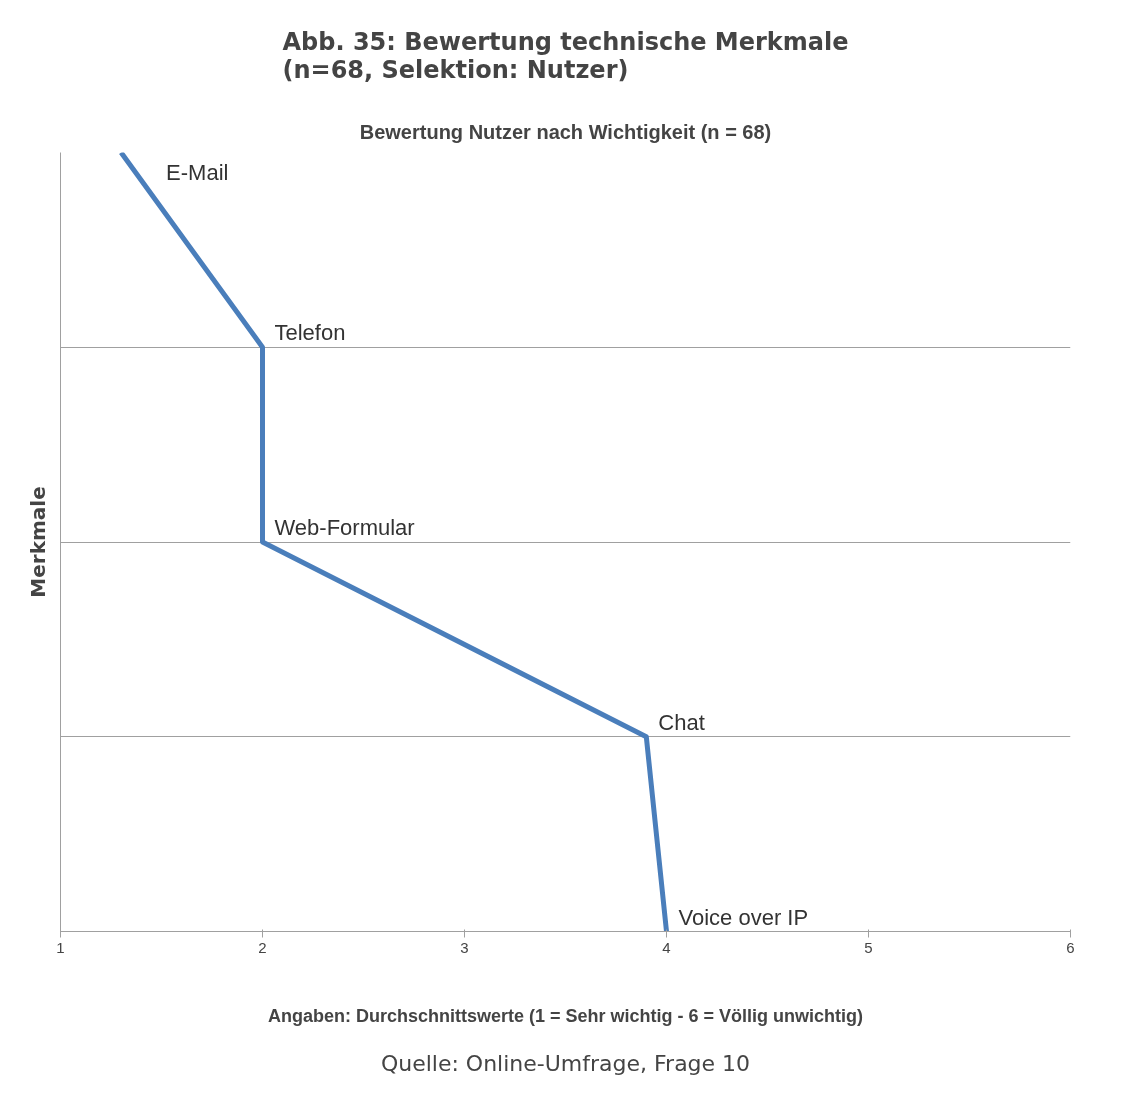 The height and width of the screenshot is (1102, 1139). I want to click on y-tick-label: Voice over IP, so click(743, 917).